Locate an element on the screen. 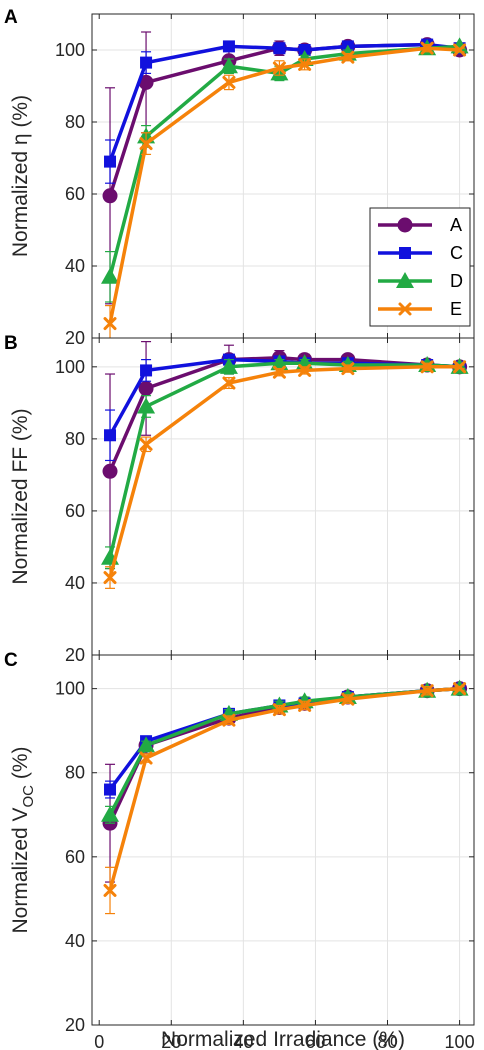  y-axis-label-main: Normalized V is located at coordinates (20, 870).